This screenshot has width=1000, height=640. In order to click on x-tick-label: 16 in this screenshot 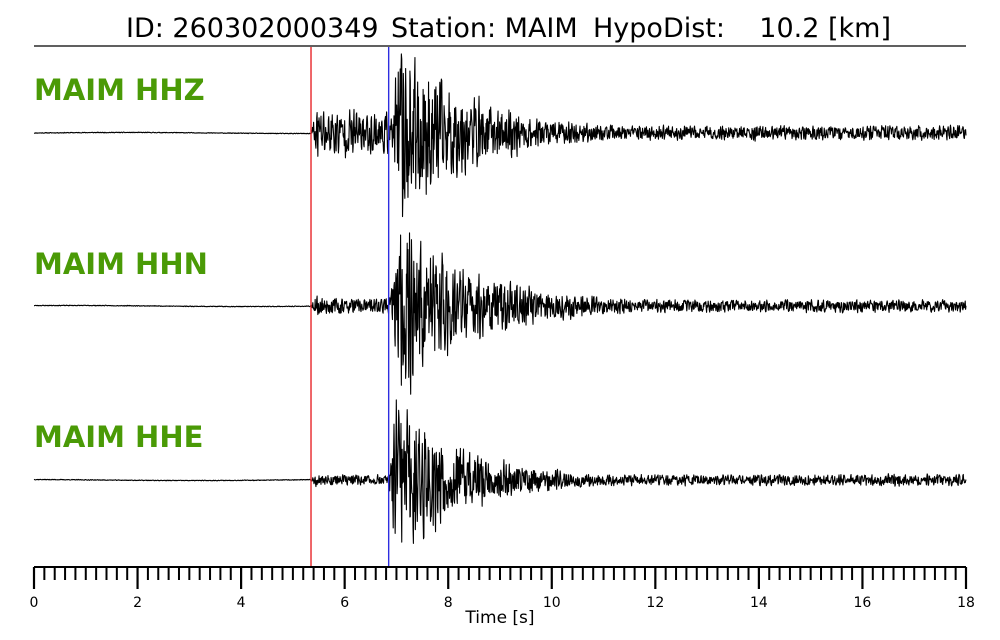, I will do `click(863, 603)`.